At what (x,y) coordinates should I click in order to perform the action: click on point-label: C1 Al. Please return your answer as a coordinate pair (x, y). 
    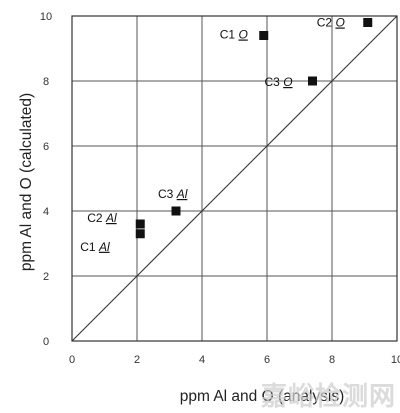
    Looking at the image, I should click on (95, 247).